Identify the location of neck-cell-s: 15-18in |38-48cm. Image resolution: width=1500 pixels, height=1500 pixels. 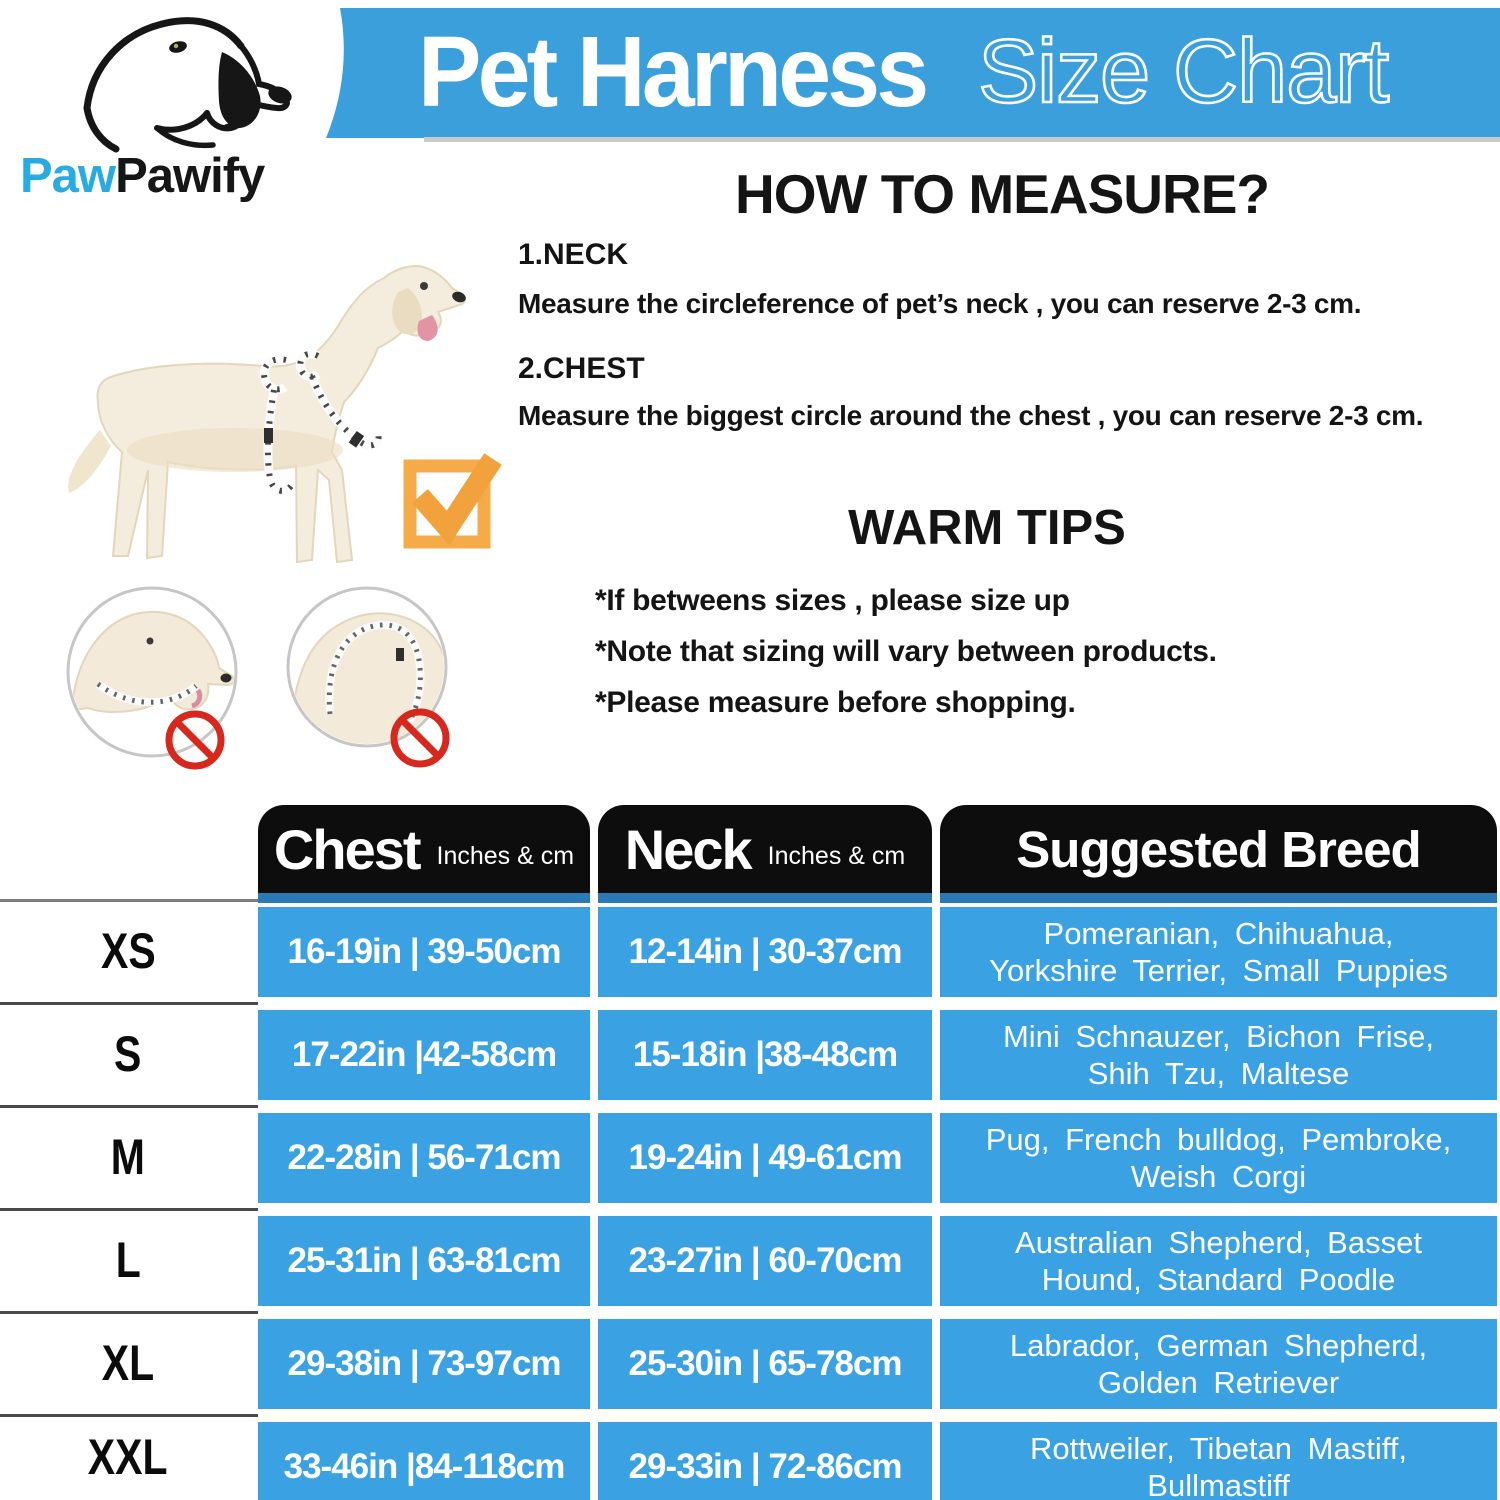
(765, 1055).